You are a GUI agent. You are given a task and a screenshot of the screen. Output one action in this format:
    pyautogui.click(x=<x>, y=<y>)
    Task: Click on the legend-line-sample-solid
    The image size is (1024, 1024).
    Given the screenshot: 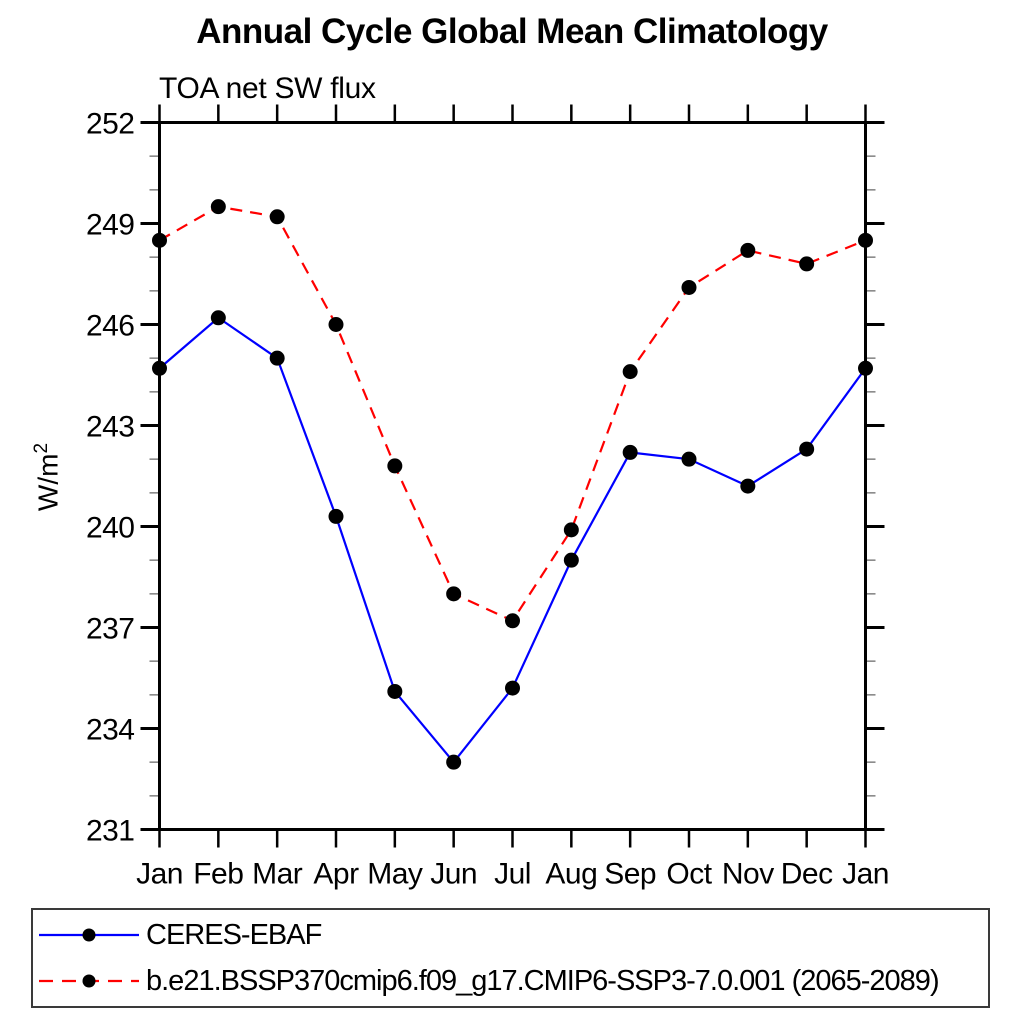 What is the action you would take?
    pyautogui.click(x=89, y=935)
    